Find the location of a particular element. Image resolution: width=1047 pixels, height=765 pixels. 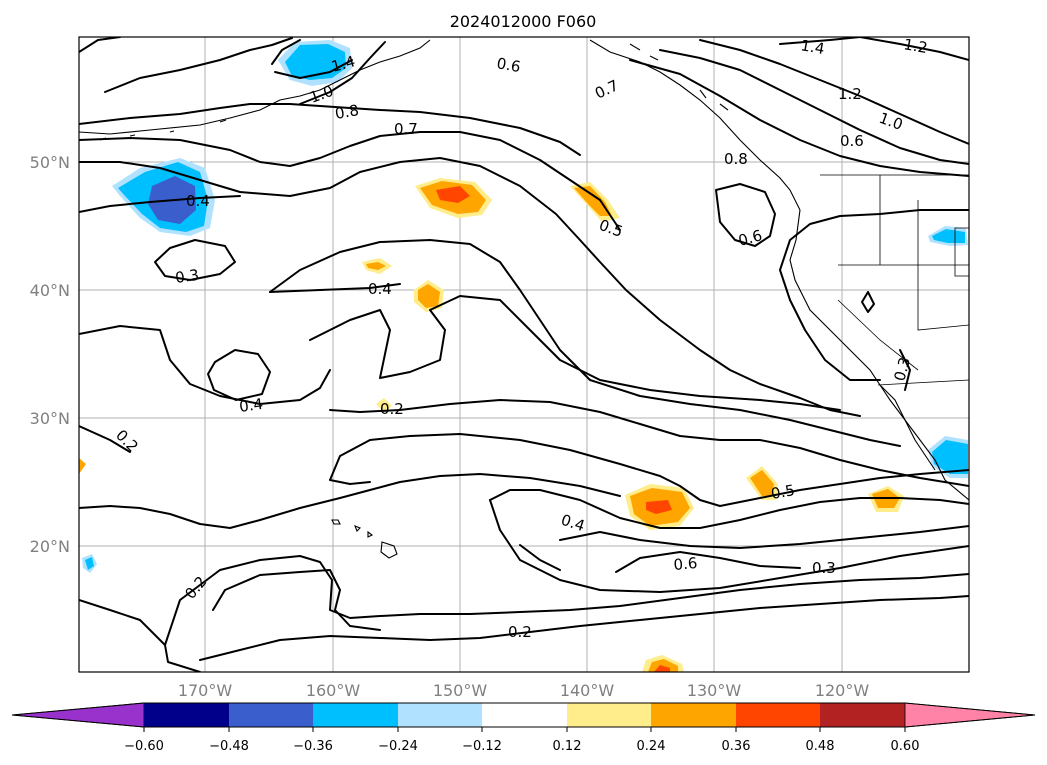

colorbar-tick-label: 0.60 is located at coordinates (905, 746).